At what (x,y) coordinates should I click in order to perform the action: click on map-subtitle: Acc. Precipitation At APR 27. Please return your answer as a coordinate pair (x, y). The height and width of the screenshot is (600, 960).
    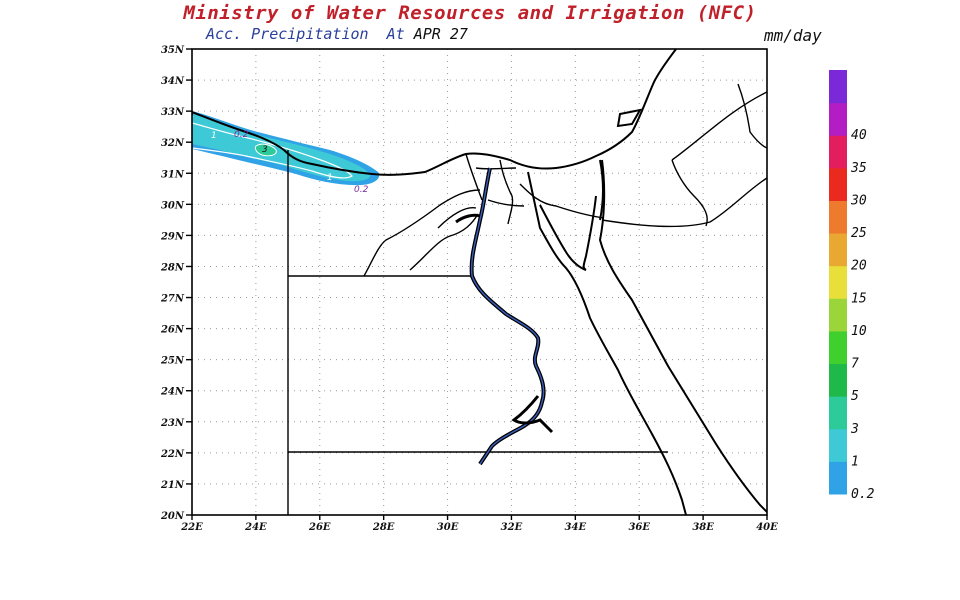
    Looking at the image, I should click on (337, 34).